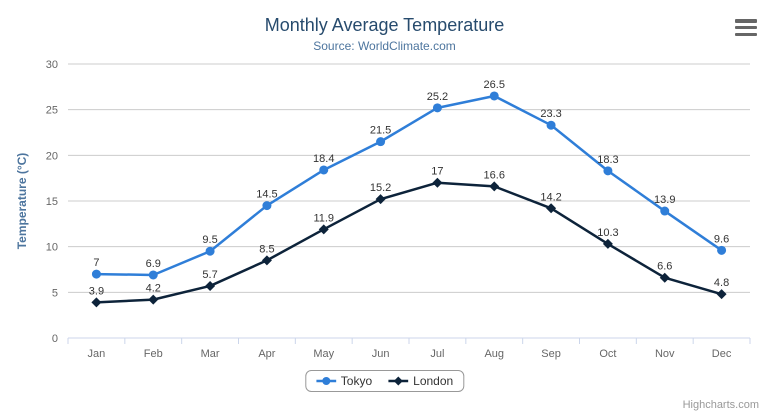  Describe the element at coordinates (664, 267) in the screenshot. I see `data-label-london-nov: 6.6` at that location.